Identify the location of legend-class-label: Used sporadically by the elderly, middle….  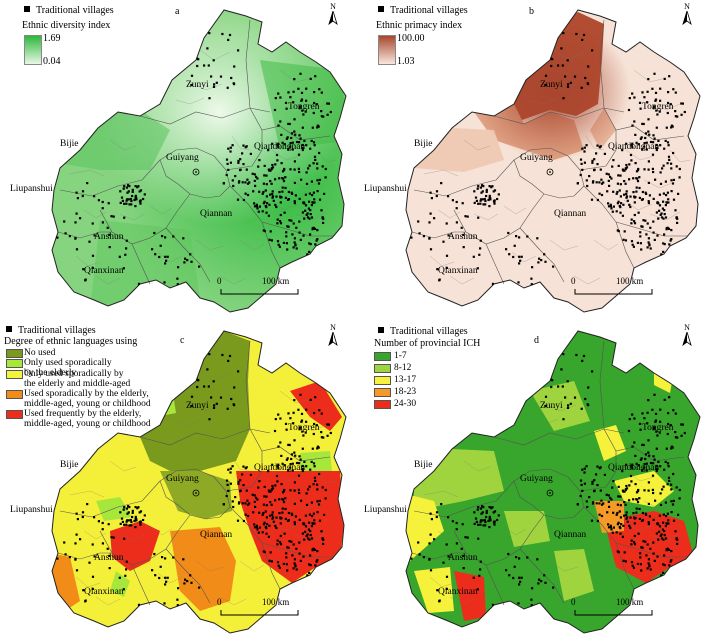
(87, 399).